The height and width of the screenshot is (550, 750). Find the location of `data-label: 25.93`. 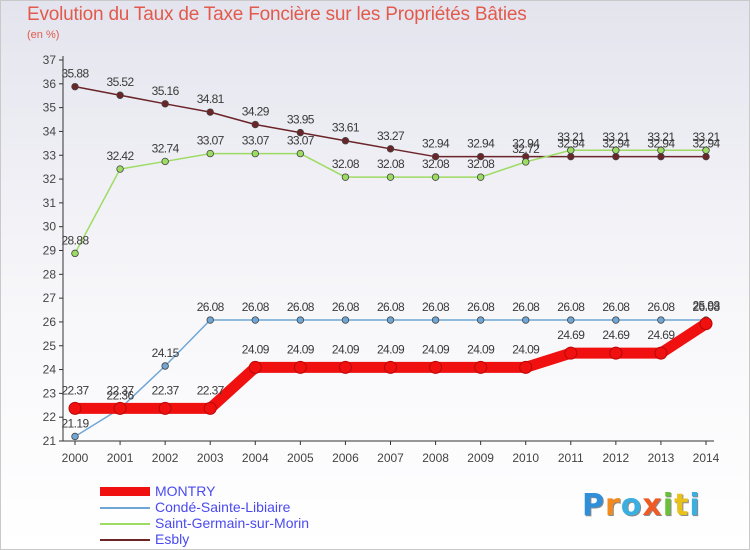

data-label: 25.93 is located at coordinates (706, 306).